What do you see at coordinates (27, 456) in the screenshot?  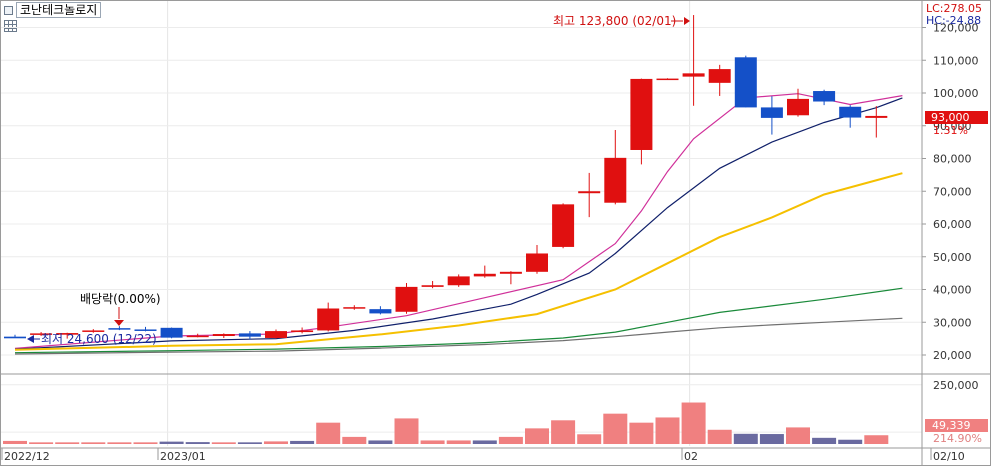 I see `date-tick-label: 2022/12` at bounding box center [27, 456].